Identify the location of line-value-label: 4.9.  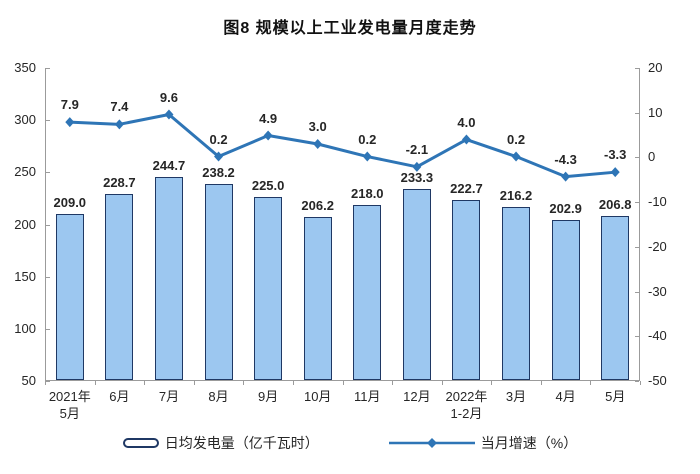
(268, 118).